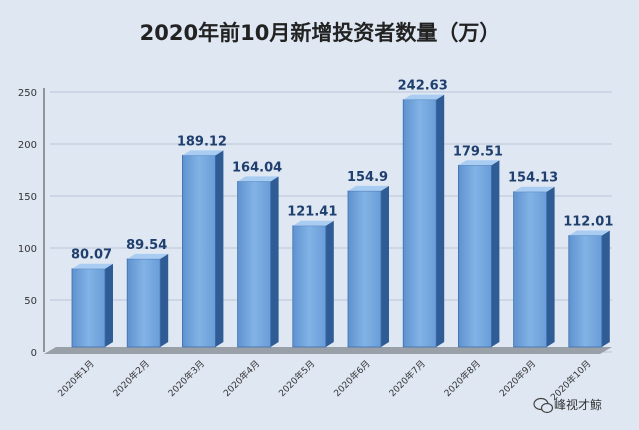 The width and height of the screenshot is (639, 430). I want to click on x-tick-label: 2020年4月, so click(241, 378).